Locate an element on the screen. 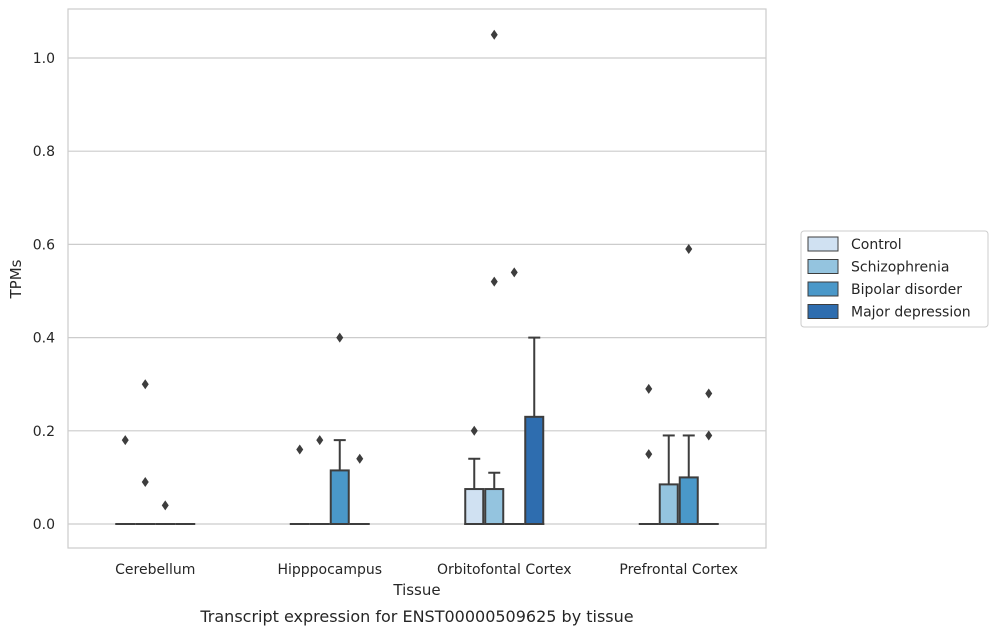  x-tick-label: Hipppocampus is located at coordinates (329, 570).